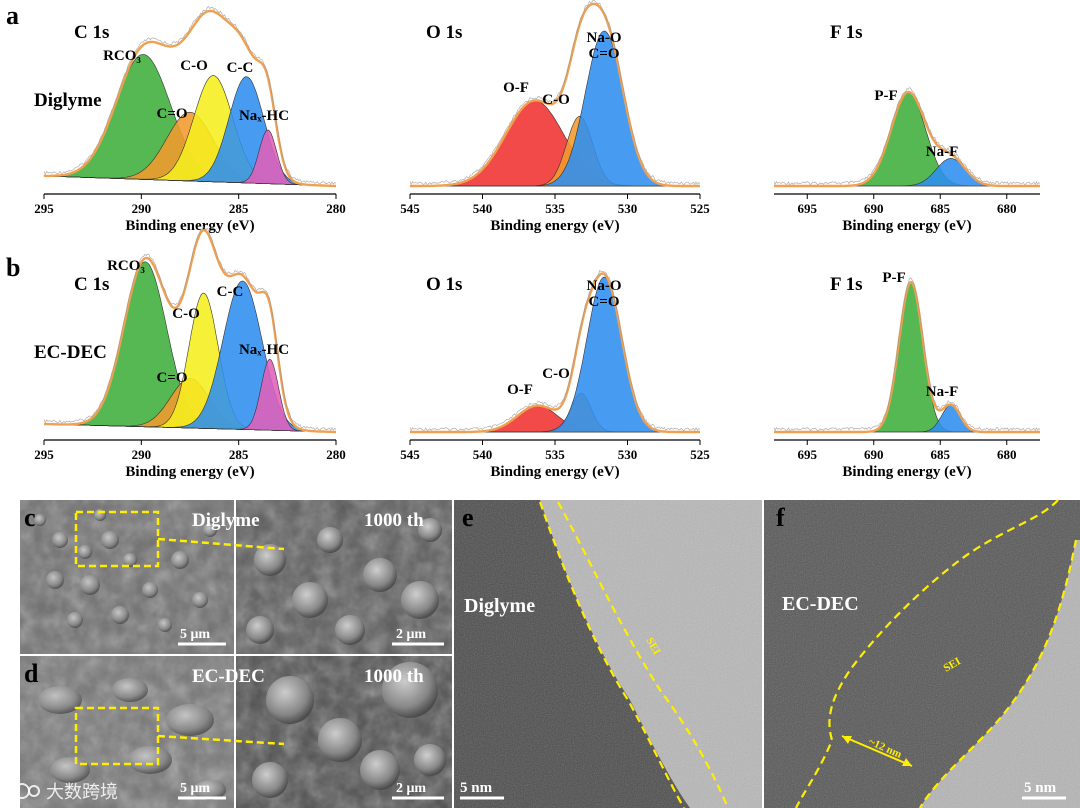 The width and height of the screenshot is (1080, 808). Describe the element at coordinates (906, 472) in the screenshot. I see `x-axis-label-b-F1s: Binding energy (eV)` at that location.